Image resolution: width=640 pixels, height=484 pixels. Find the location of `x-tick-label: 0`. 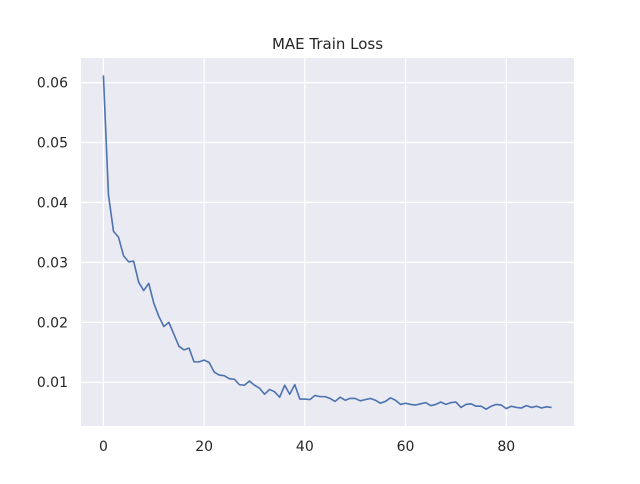

x-tick-label: 0 is located at coordinates (103, 447).